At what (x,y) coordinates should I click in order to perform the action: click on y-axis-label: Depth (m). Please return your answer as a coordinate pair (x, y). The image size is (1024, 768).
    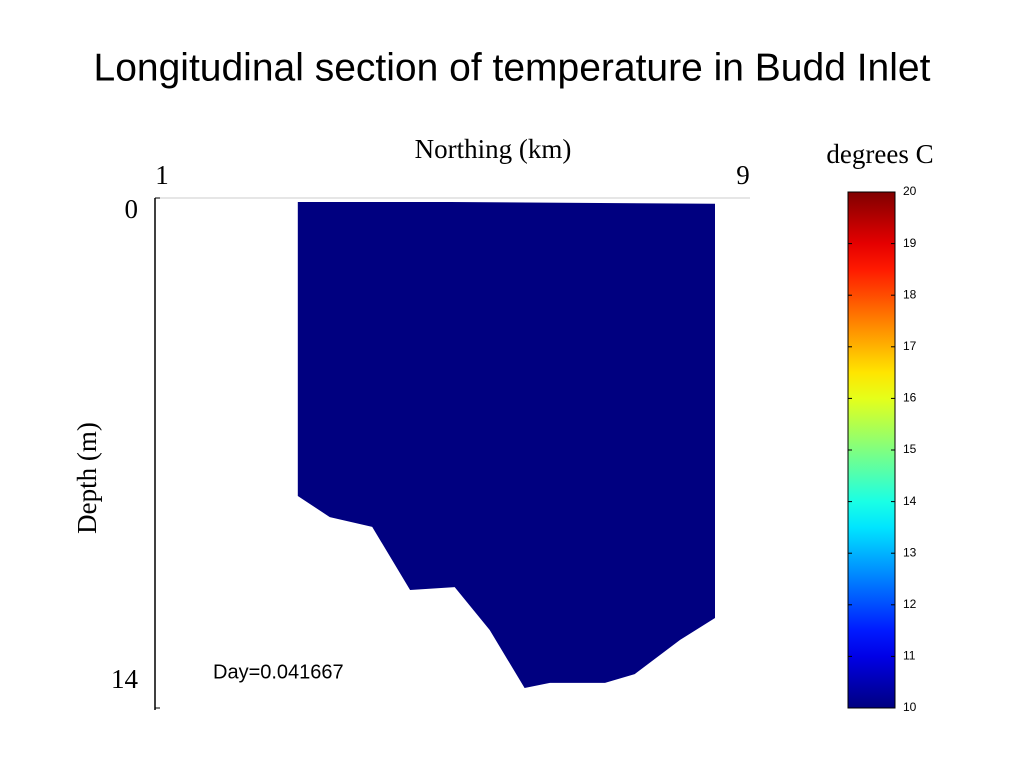
    Looking at the image, I should click on (87, 478).